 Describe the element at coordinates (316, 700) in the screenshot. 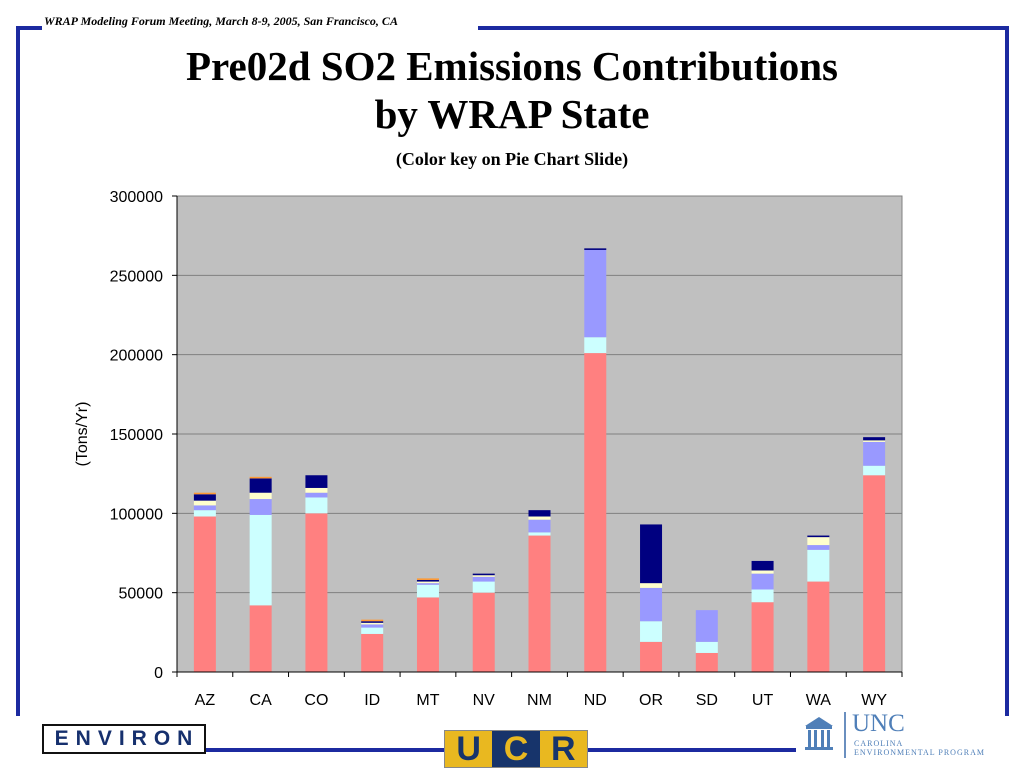

I see `x-tick-label-CO: CO` at that location.